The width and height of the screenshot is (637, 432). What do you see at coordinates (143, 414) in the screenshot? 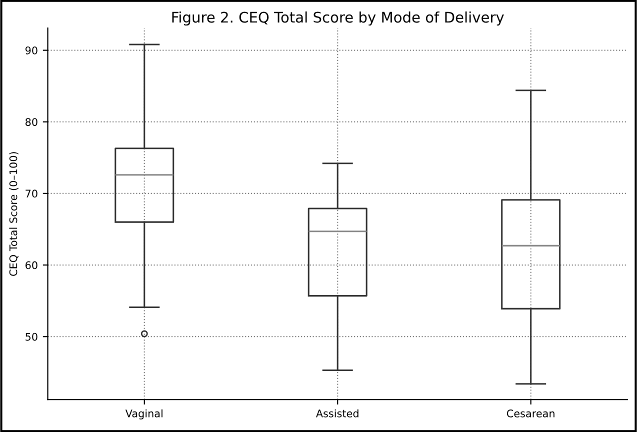
I see `x-tick-label: Vaginal` at bounding box center [143, 414].